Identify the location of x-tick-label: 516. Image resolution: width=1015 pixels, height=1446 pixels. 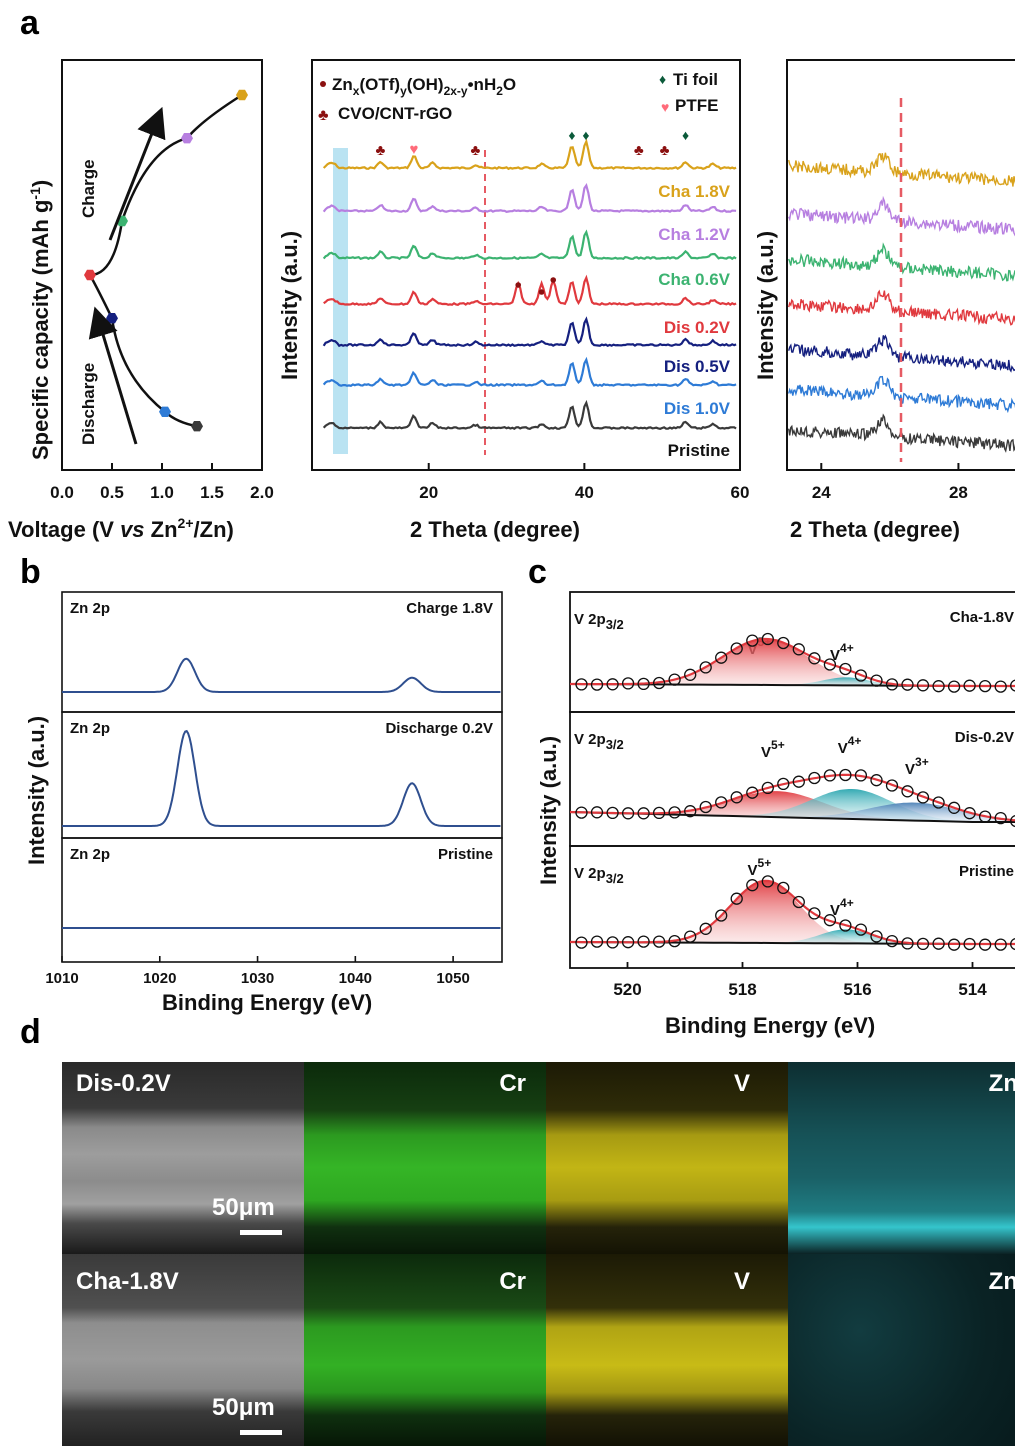
(857, 989).